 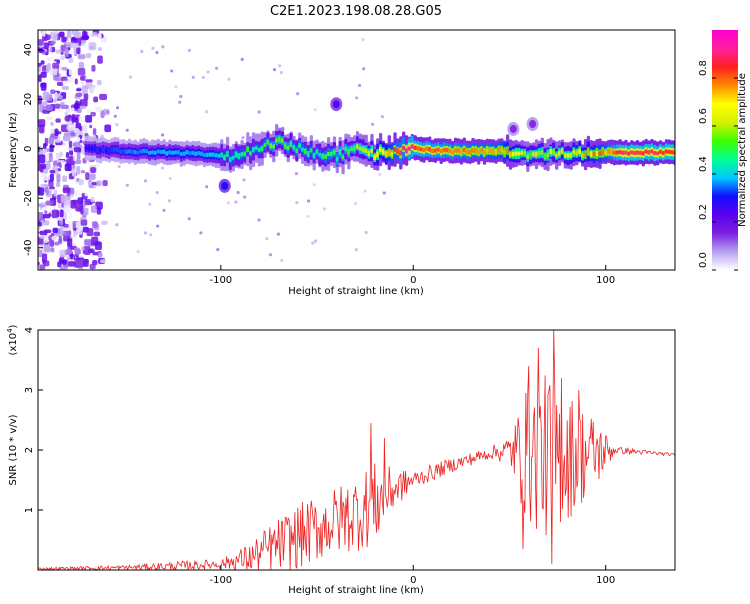 I want to click on snr-x-tick-label: 100, so click(x=605, y=580).